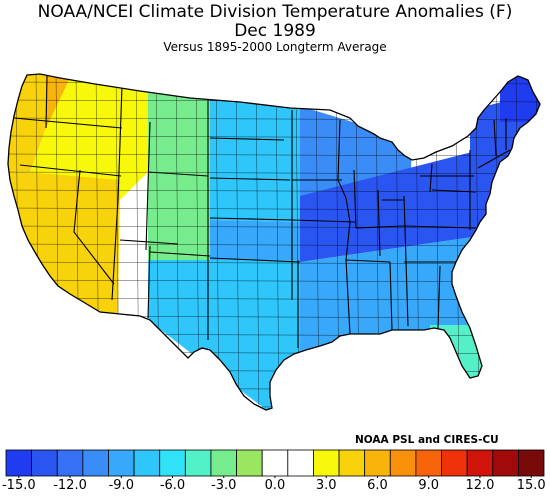  What do you see at coordinates (18, 485) in the screenshot?
I see `scale-tick-label: -15.0` at bounding box center [18, 485].